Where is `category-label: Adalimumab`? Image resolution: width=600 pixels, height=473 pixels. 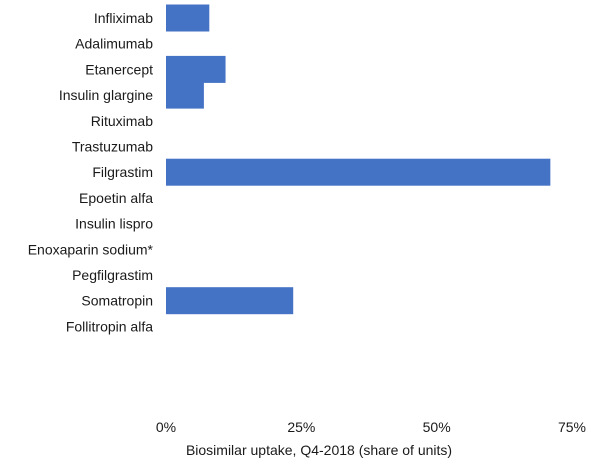
category-label: Adalimumab is located at coordinates (114, 44).